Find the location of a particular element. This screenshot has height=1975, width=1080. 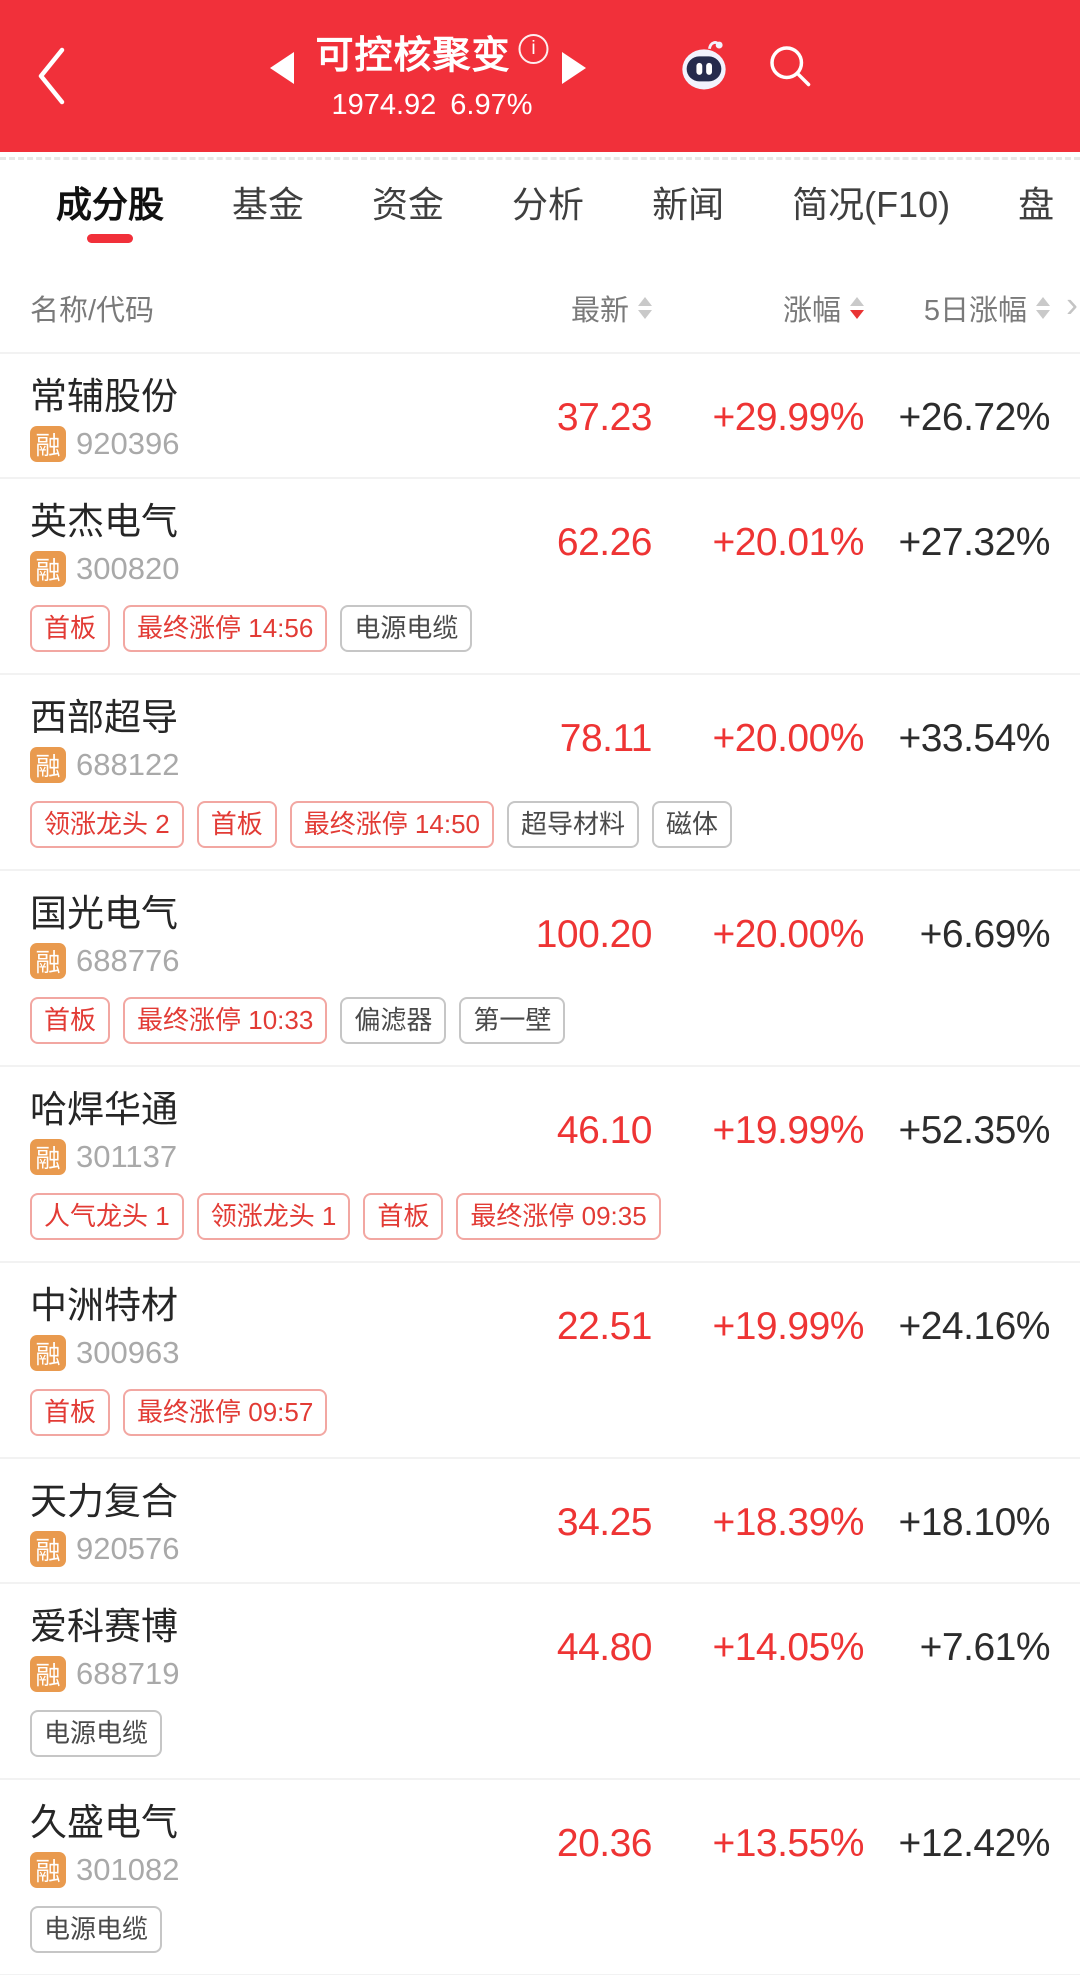

row-main: 哈焊华通融 301137 46.10 +19.99% +52.35% is located at coordinates (540, 1131).